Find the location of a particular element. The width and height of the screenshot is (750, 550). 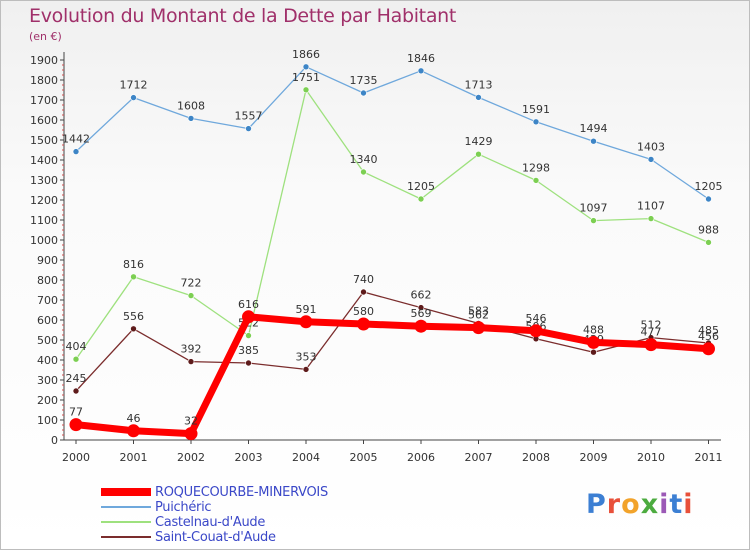

legend-label: ROQUECOURBE-MINERVOIS is located at coordinates (241, 492).